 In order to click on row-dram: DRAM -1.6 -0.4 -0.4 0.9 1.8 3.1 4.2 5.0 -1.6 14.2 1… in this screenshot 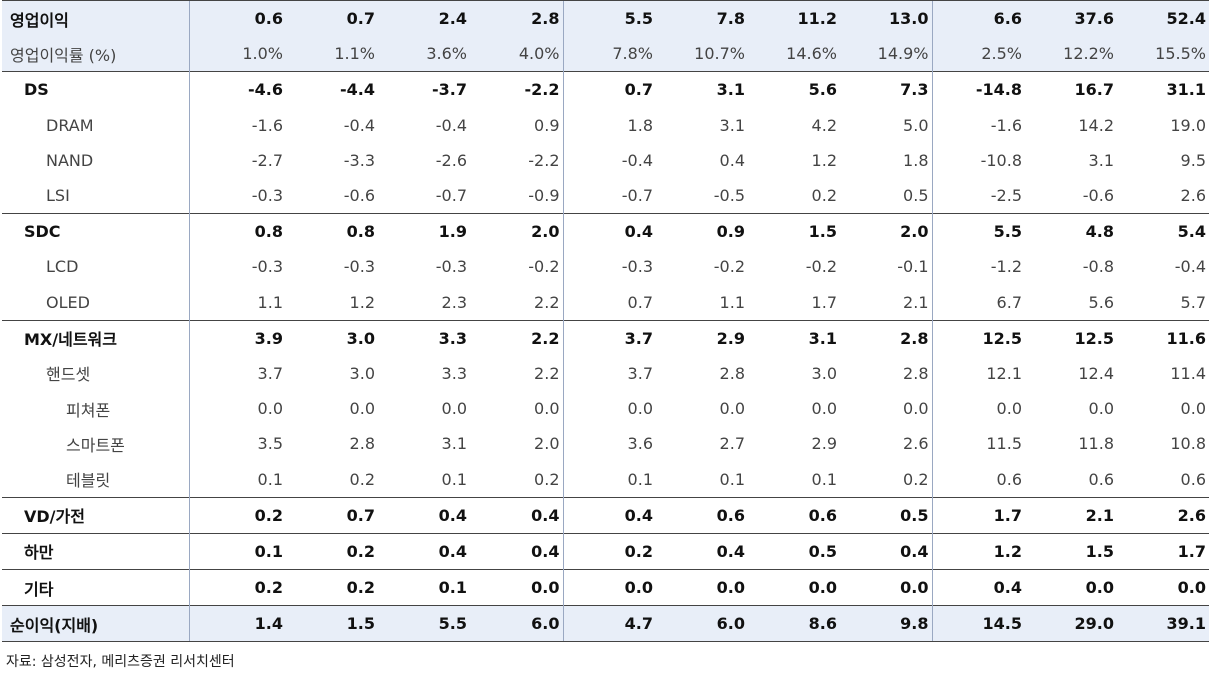, I will do `click(605, 125)`.